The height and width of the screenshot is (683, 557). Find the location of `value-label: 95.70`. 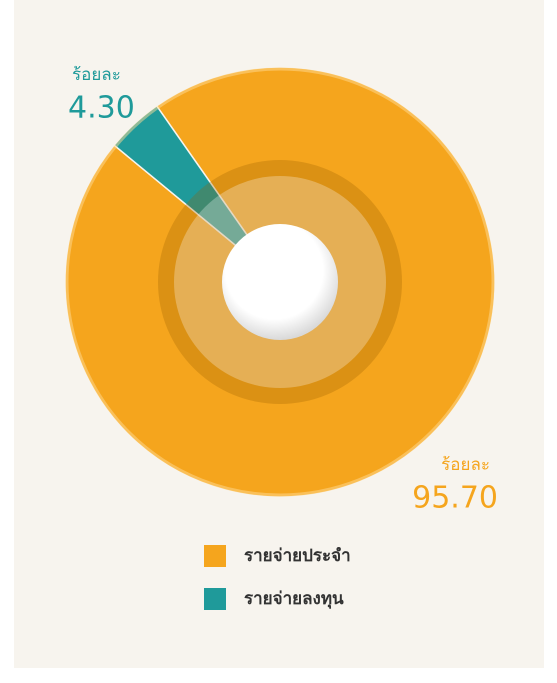

value-label: 95.70 is located at coordinates (455, 498).